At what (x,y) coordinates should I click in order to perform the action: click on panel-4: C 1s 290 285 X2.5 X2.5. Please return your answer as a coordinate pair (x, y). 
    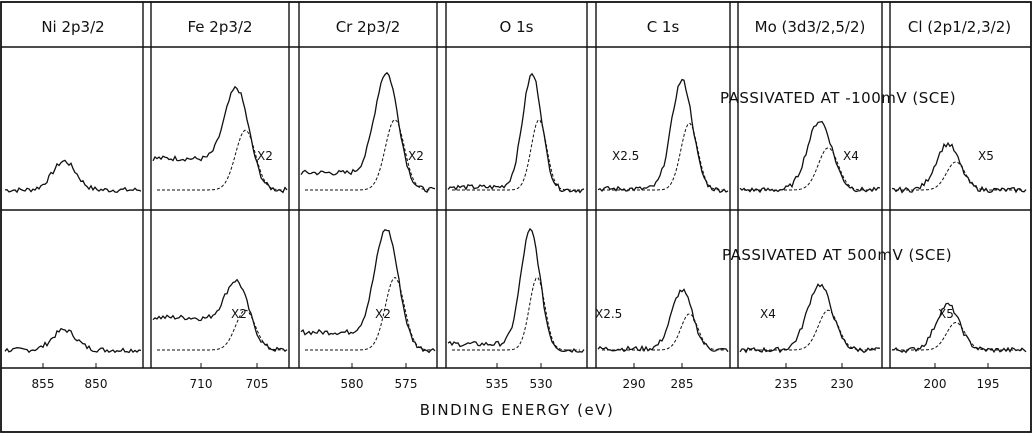
    Looking at the image, I should click on (662, 204).